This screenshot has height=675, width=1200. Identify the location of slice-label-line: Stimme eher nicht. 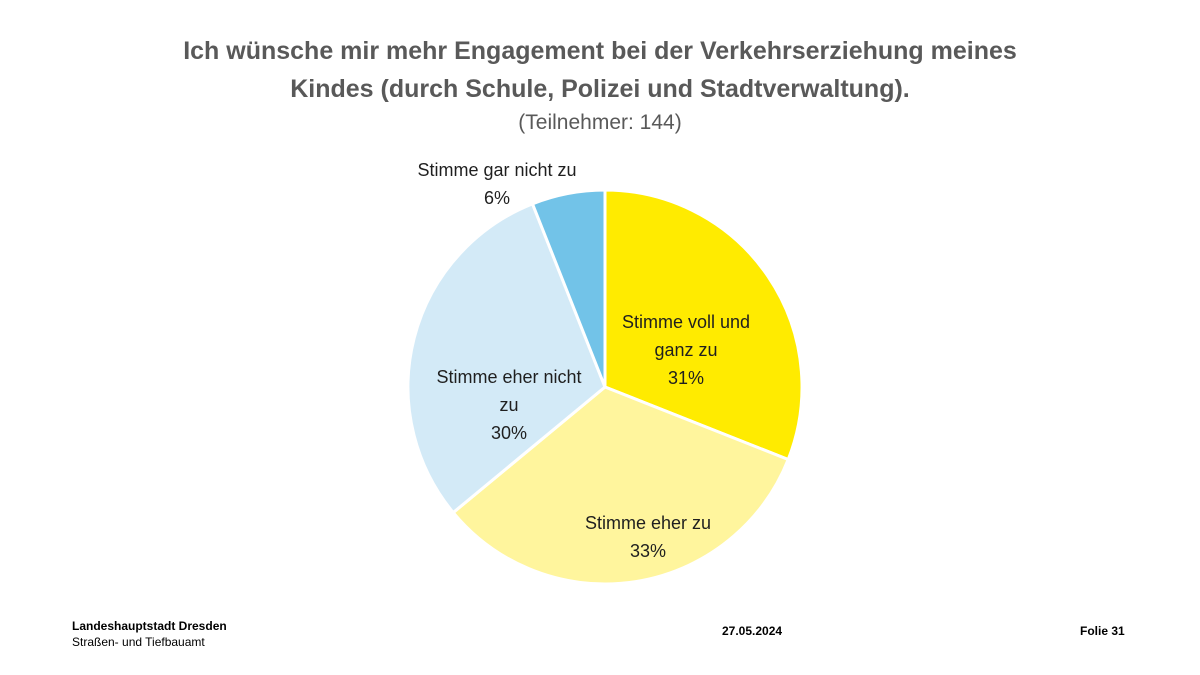
(508, 377).